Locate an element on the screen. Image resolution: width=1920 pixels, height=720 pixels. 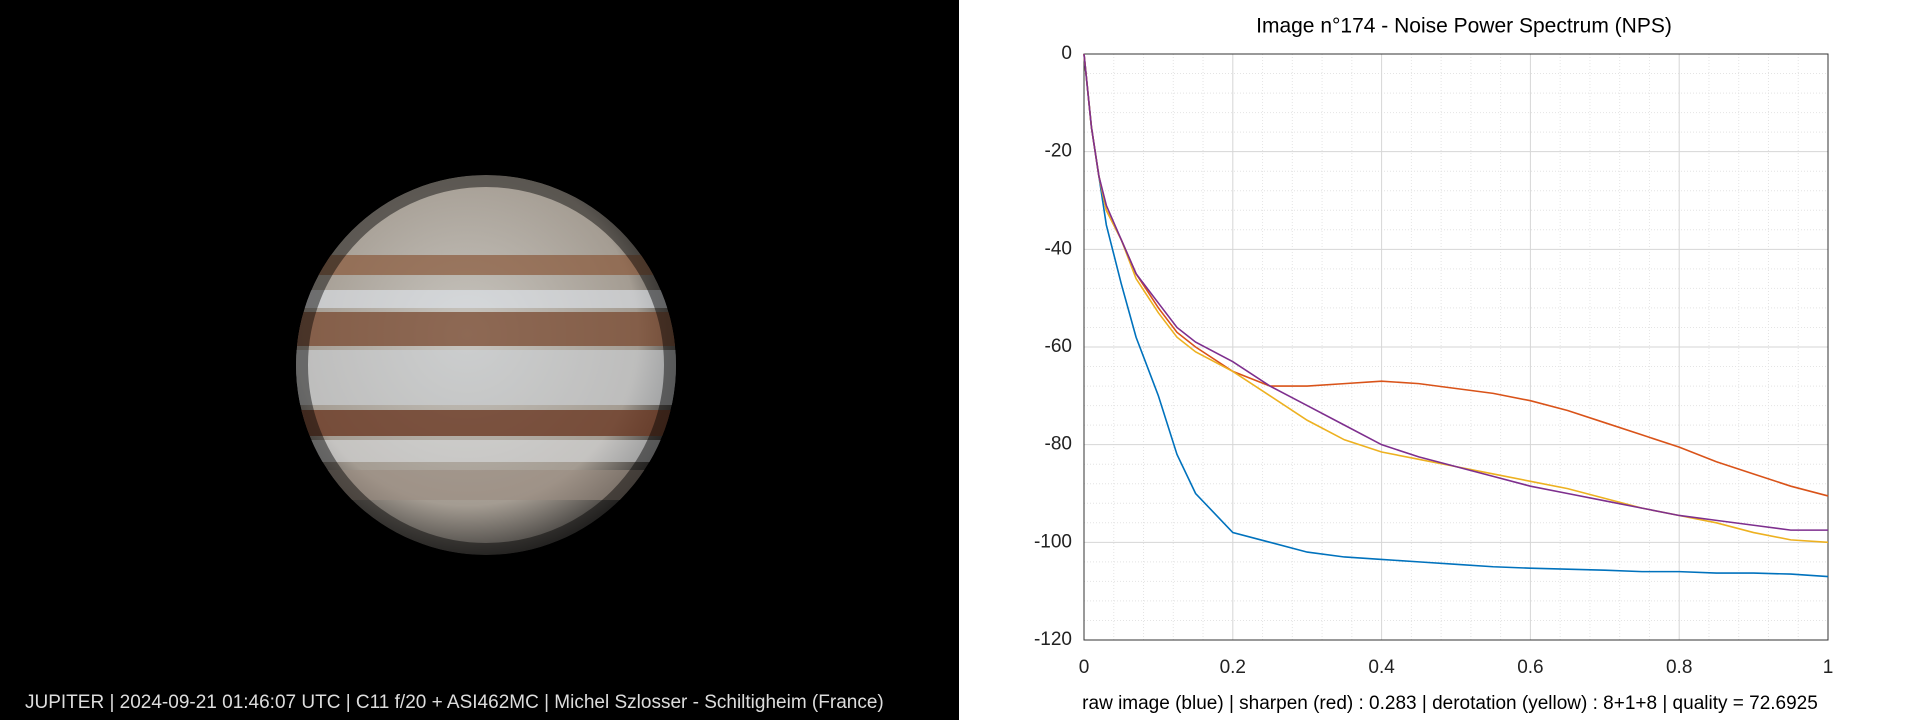
y-tick-label: -20 is located at coordinates (1058, 151).